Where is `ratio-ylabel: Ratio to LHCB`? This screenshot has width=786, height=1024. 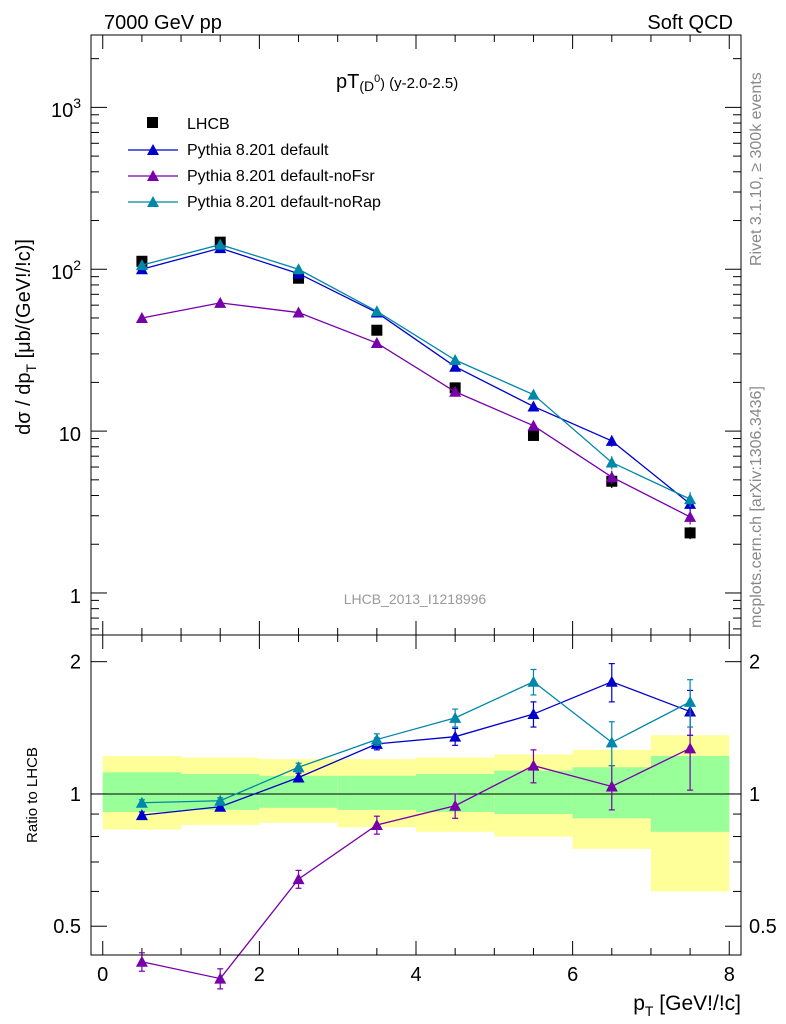 ratio-ylabel: Ratio to LHCB is located at coordinates (32, 795).